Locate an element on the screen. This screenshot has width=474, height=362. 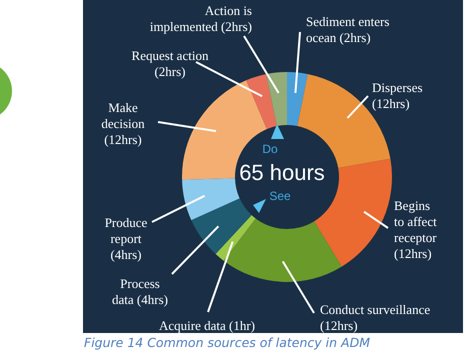
slice-label: Action is implemented (2hrs) is located at coordinates (201, 18).